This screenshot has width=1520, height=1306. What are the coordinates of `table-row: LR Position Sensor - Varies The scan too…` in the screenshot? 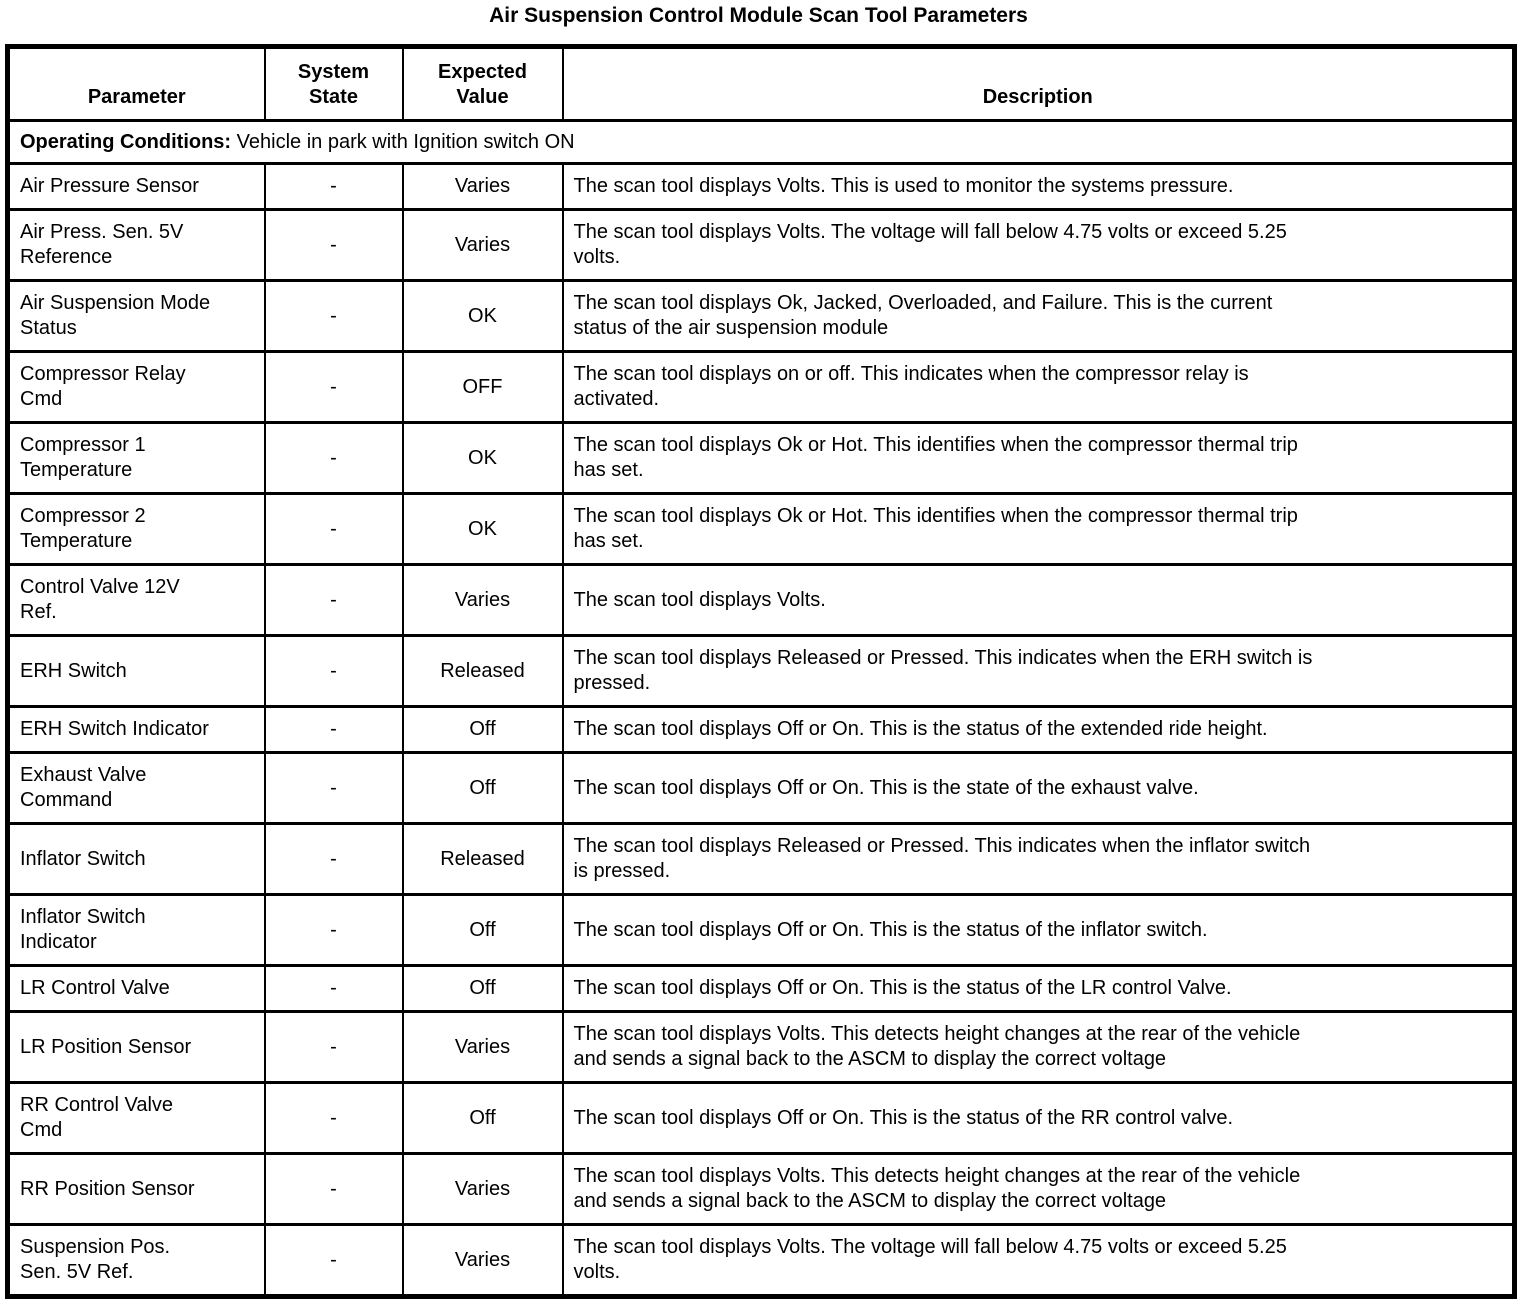 It's located at (761, 1047).